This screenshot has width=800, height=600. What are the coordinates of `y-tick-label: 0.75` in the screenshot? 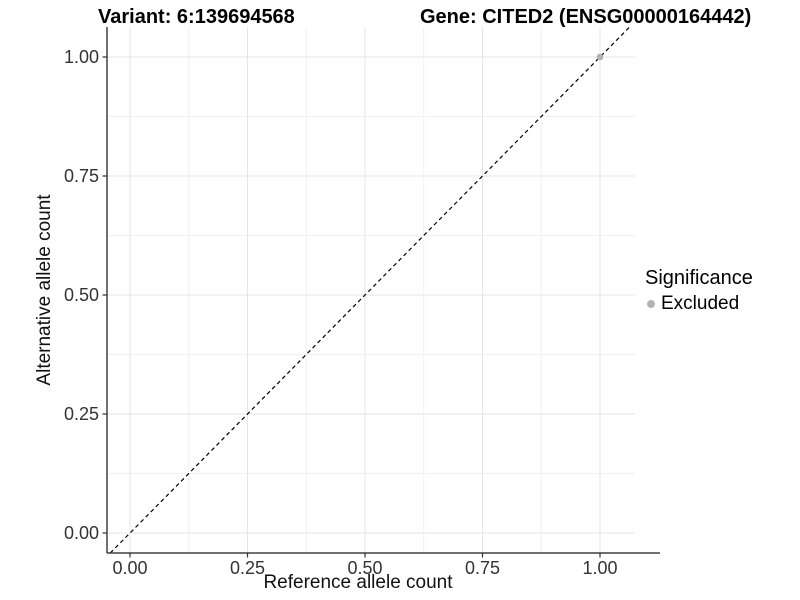 It's located at (81, 176).